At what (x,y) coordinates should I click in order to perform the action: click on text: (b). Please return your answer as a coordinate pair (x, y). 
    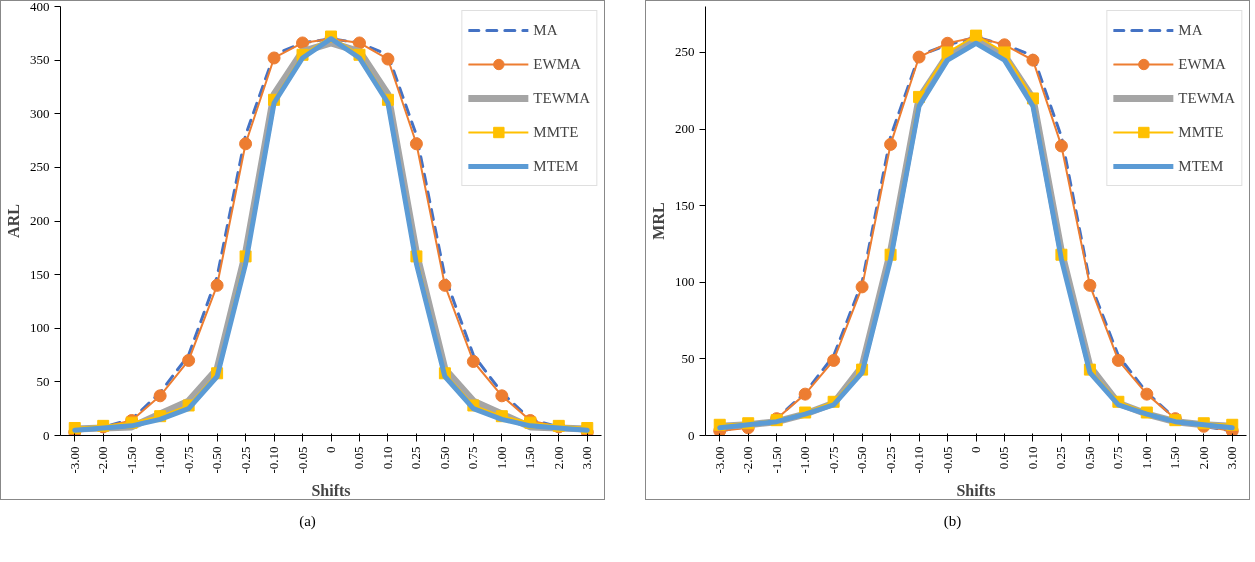
    Looking at the image, I should click on (952, 521).